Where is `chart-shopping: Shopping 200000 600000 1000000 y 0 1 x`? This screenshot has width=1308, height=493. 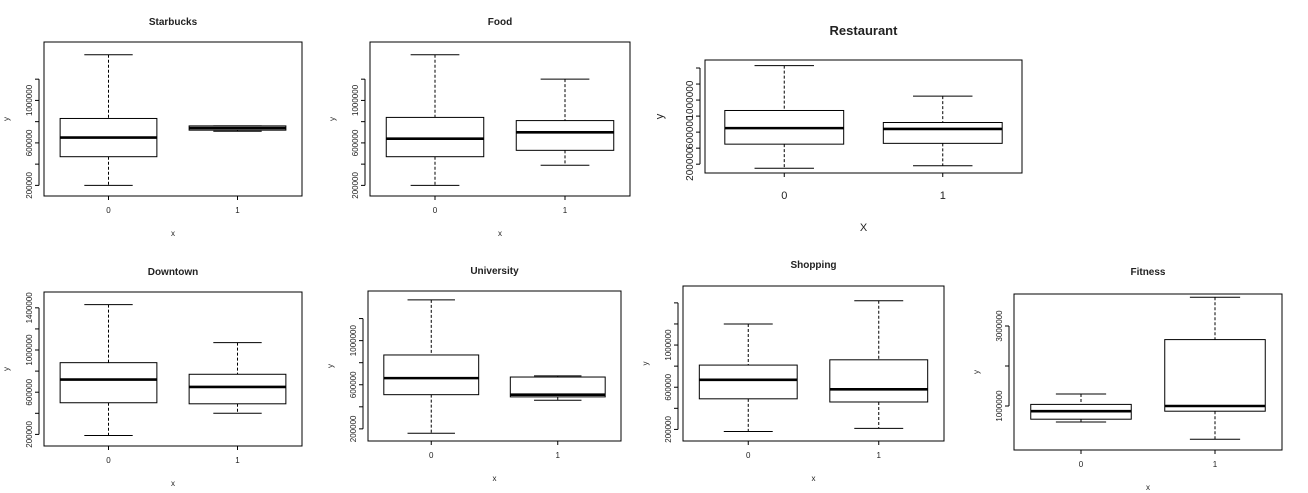
chart-shopping: Shopping 200000 600000 1000000 y 0 1 x is located at coordinates (793, 371).